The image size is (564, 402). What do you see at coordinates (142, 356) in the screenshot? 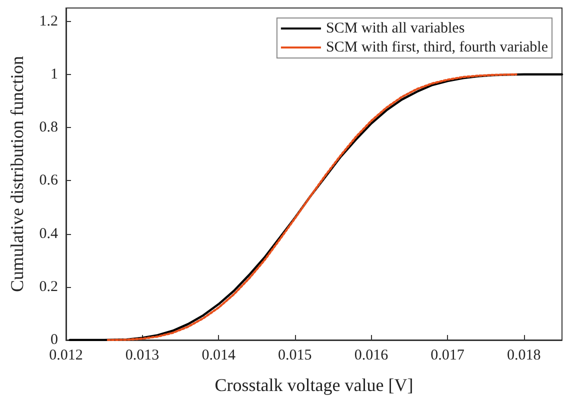
I see `x-tick-label: 0.013` at bounding box center [142, 356].